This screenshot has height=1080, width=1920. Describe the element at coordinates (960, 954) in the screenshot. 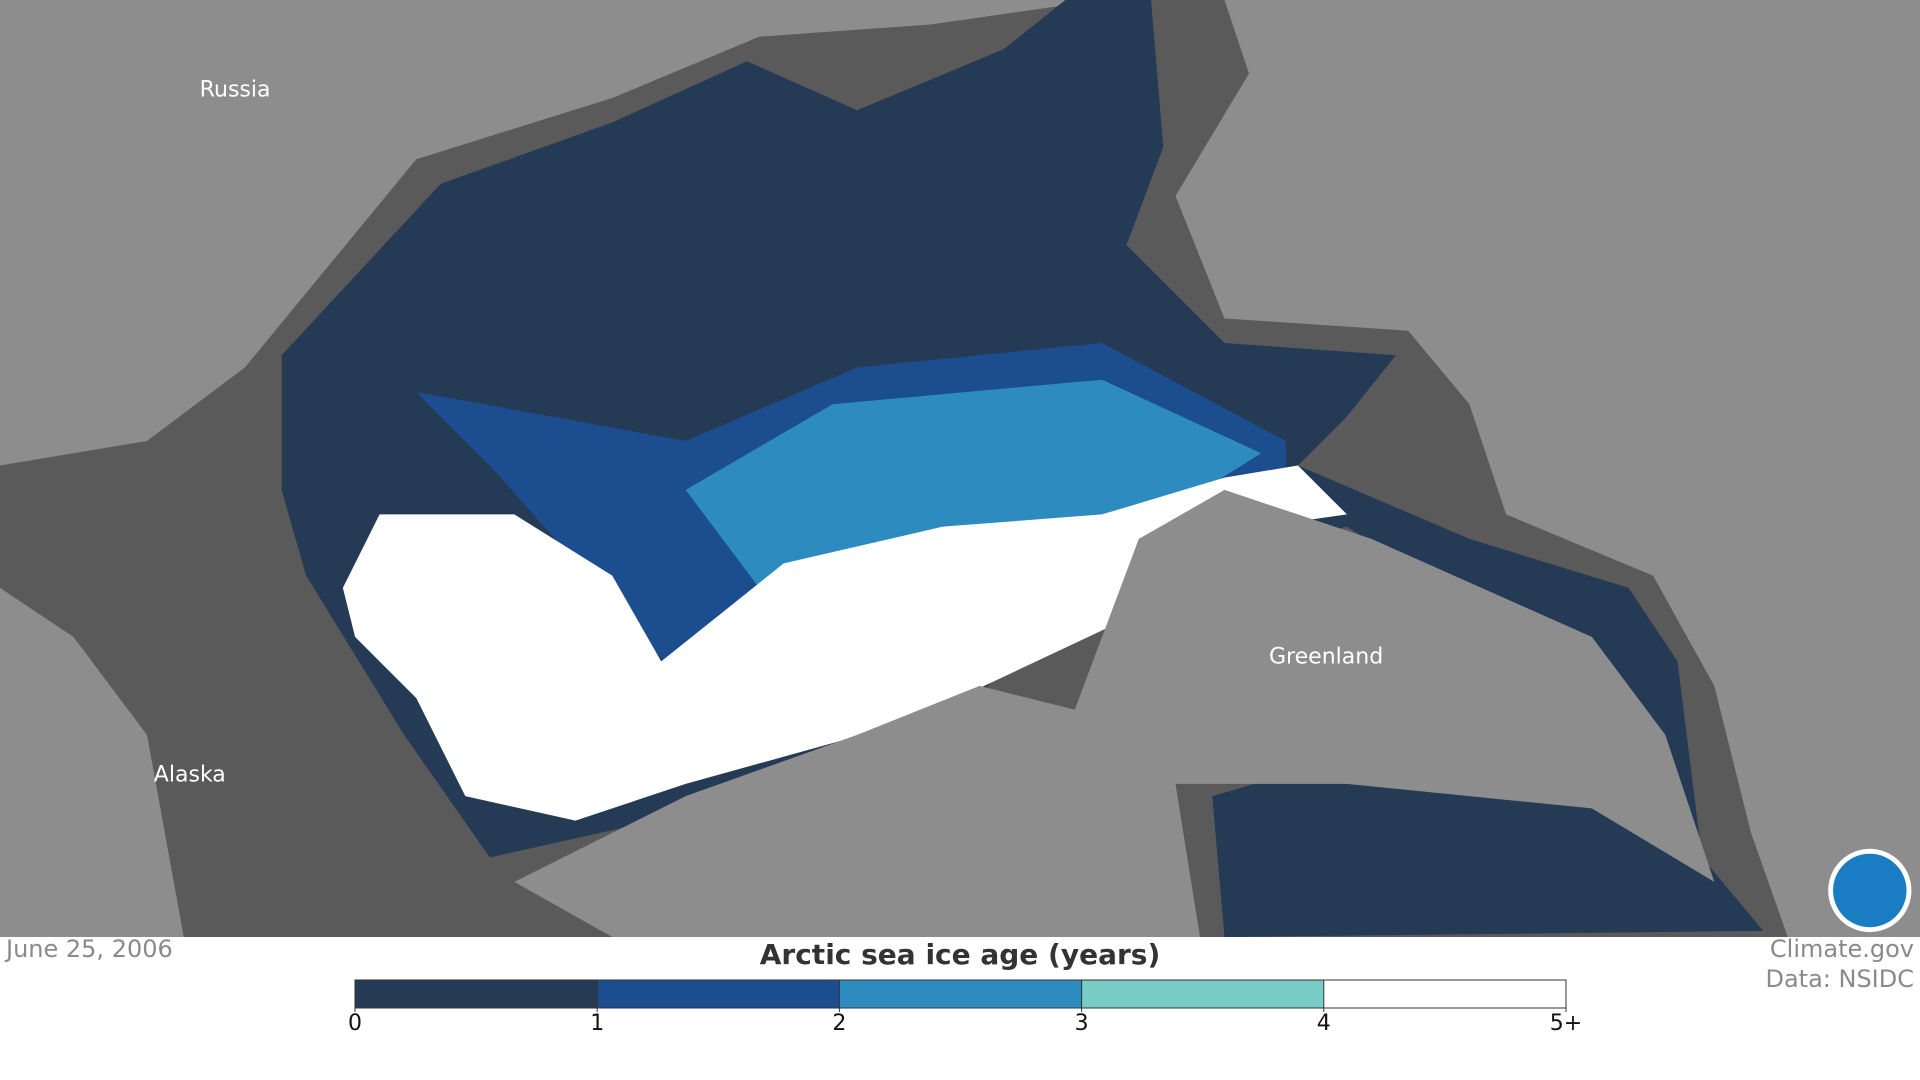

I see `legend-title: Arctic sea ice age (years)` at that location.